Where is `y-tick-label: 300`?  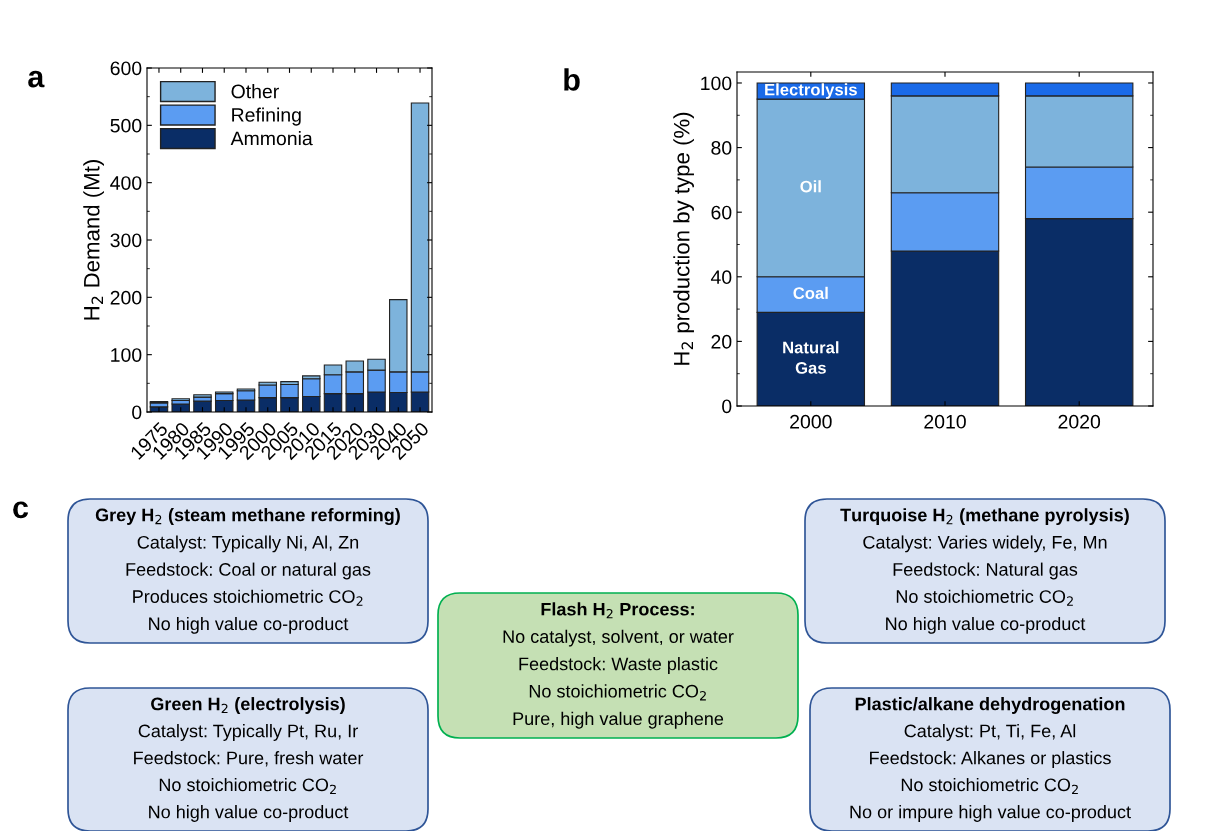
y-tick-label: 300 is located at coordinates (126, 240).